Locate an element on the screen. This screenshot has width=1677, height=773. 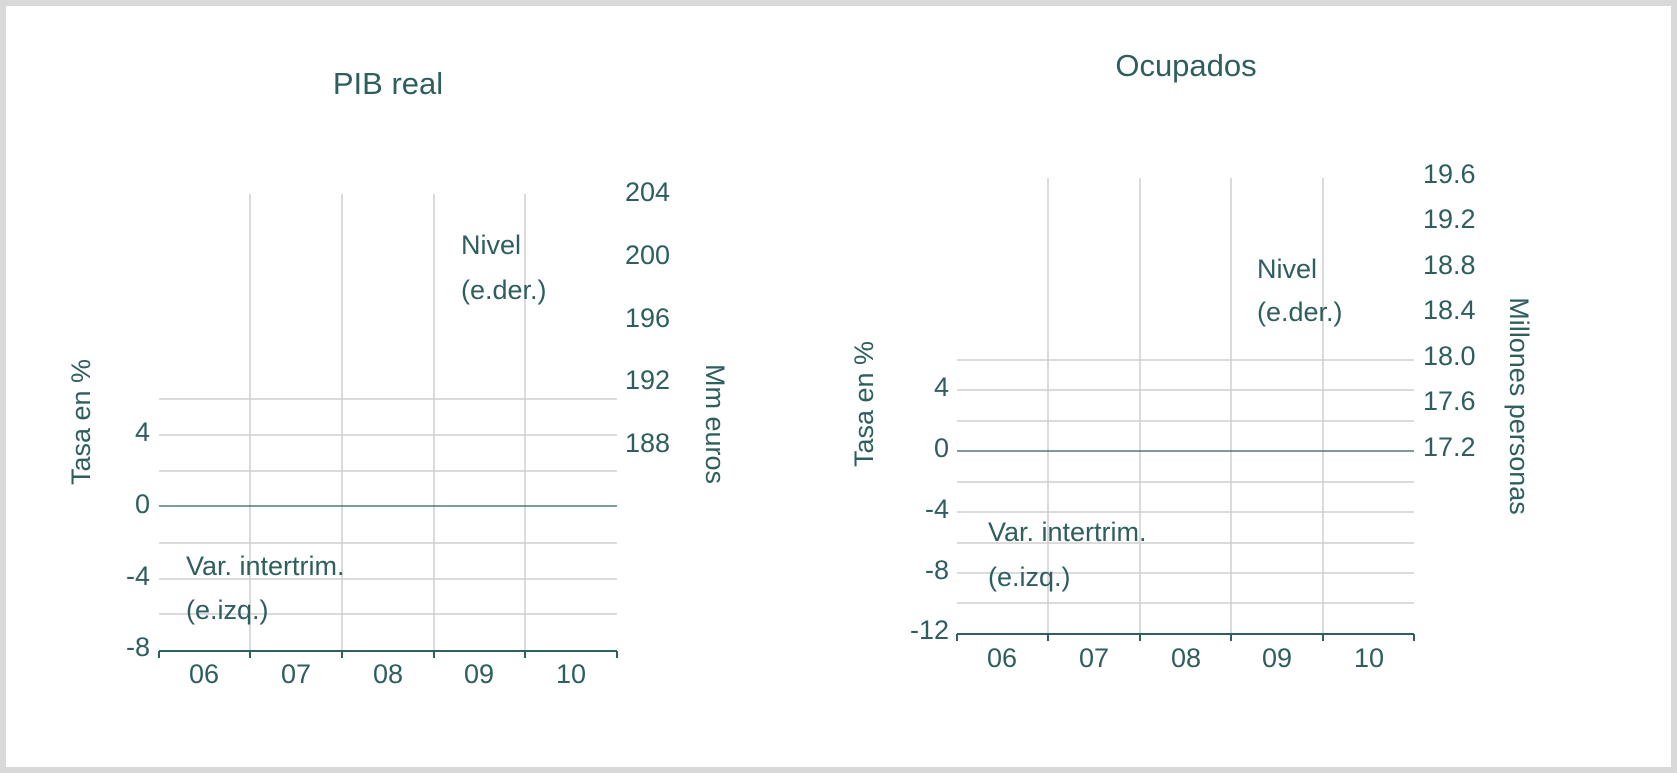
y-right-tick-label: 17.2 is located at coordinates (1449, 447).